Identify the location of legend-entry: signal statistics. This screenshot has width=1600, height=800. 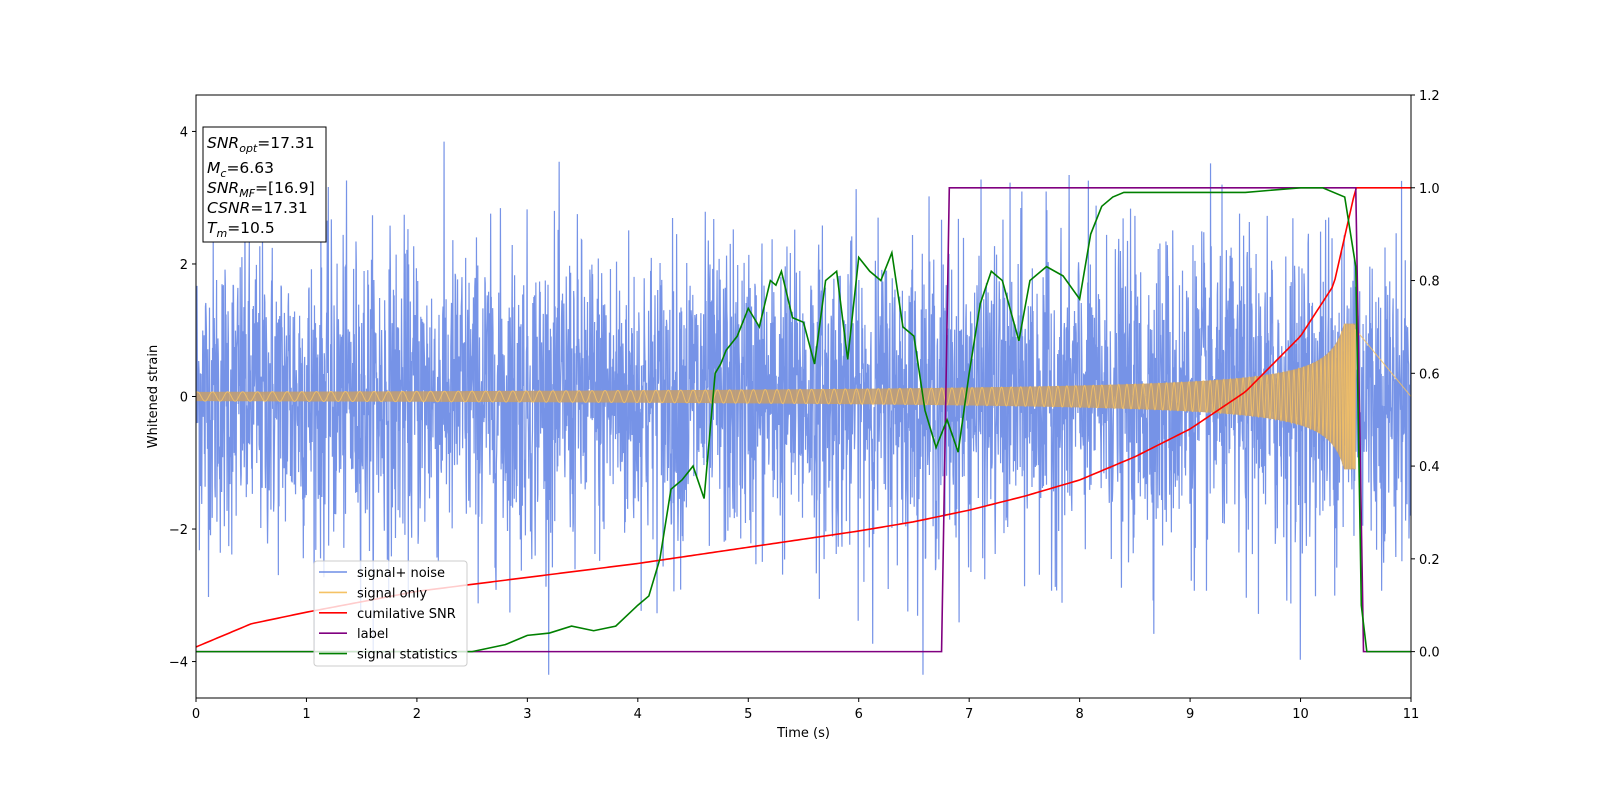
(407, 655).